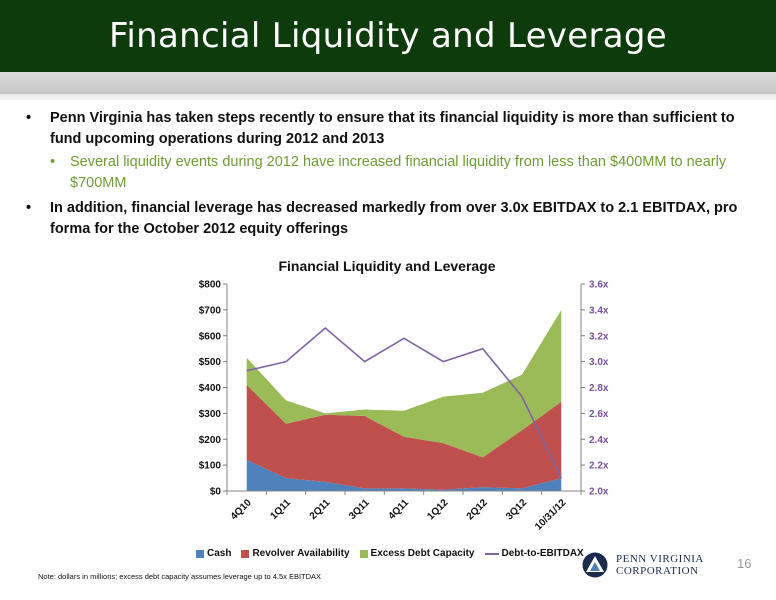 The image size is (776, 600). I want to click on x-tick-label: 4Q11, so click(398, 509).